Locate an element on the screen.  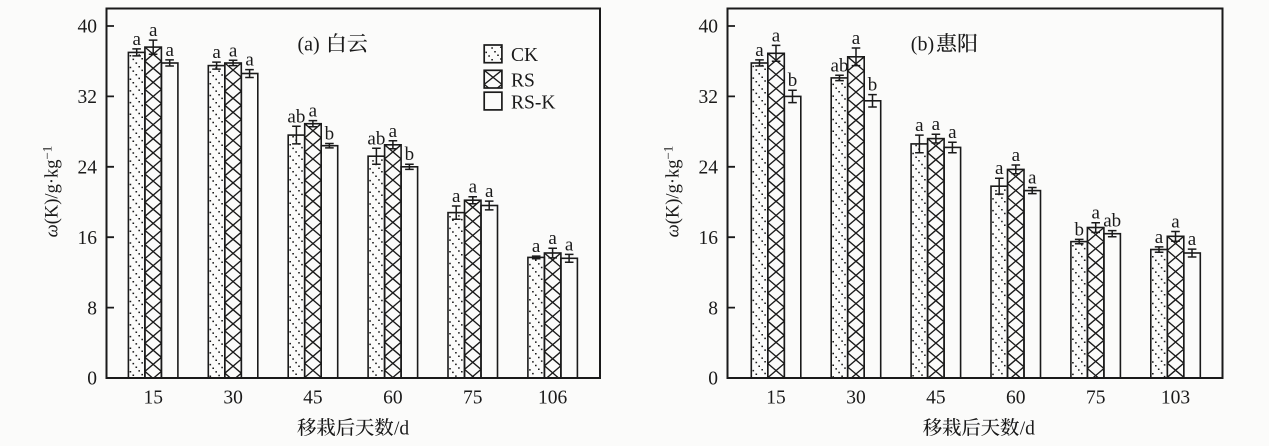
svg-text: RS-K is located at coordinates (533, 102).